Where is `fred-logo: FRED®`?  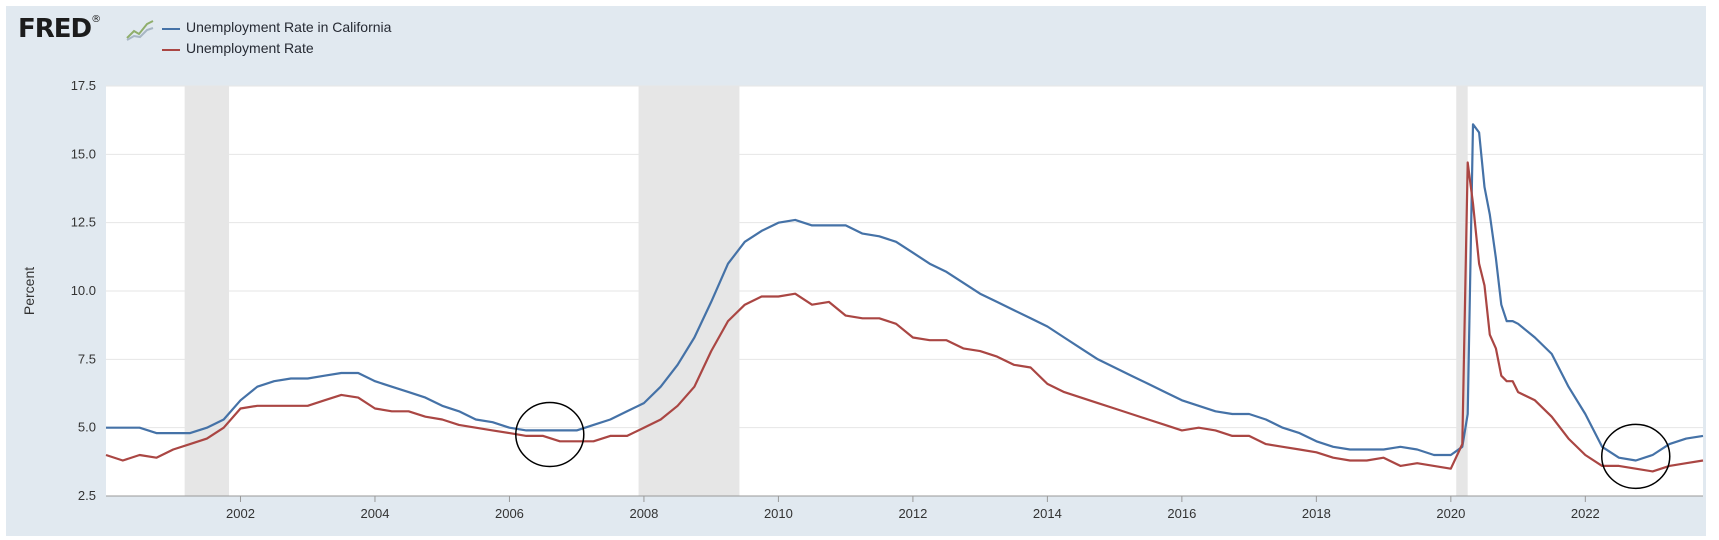 fred-logo: FRED® is located at coordinates (59, 29).